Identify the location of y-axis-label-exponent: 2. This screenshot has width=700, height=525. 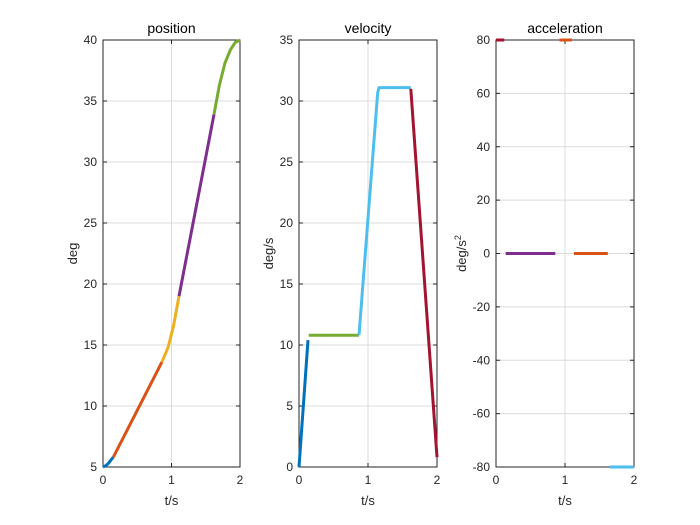
(458, 237).